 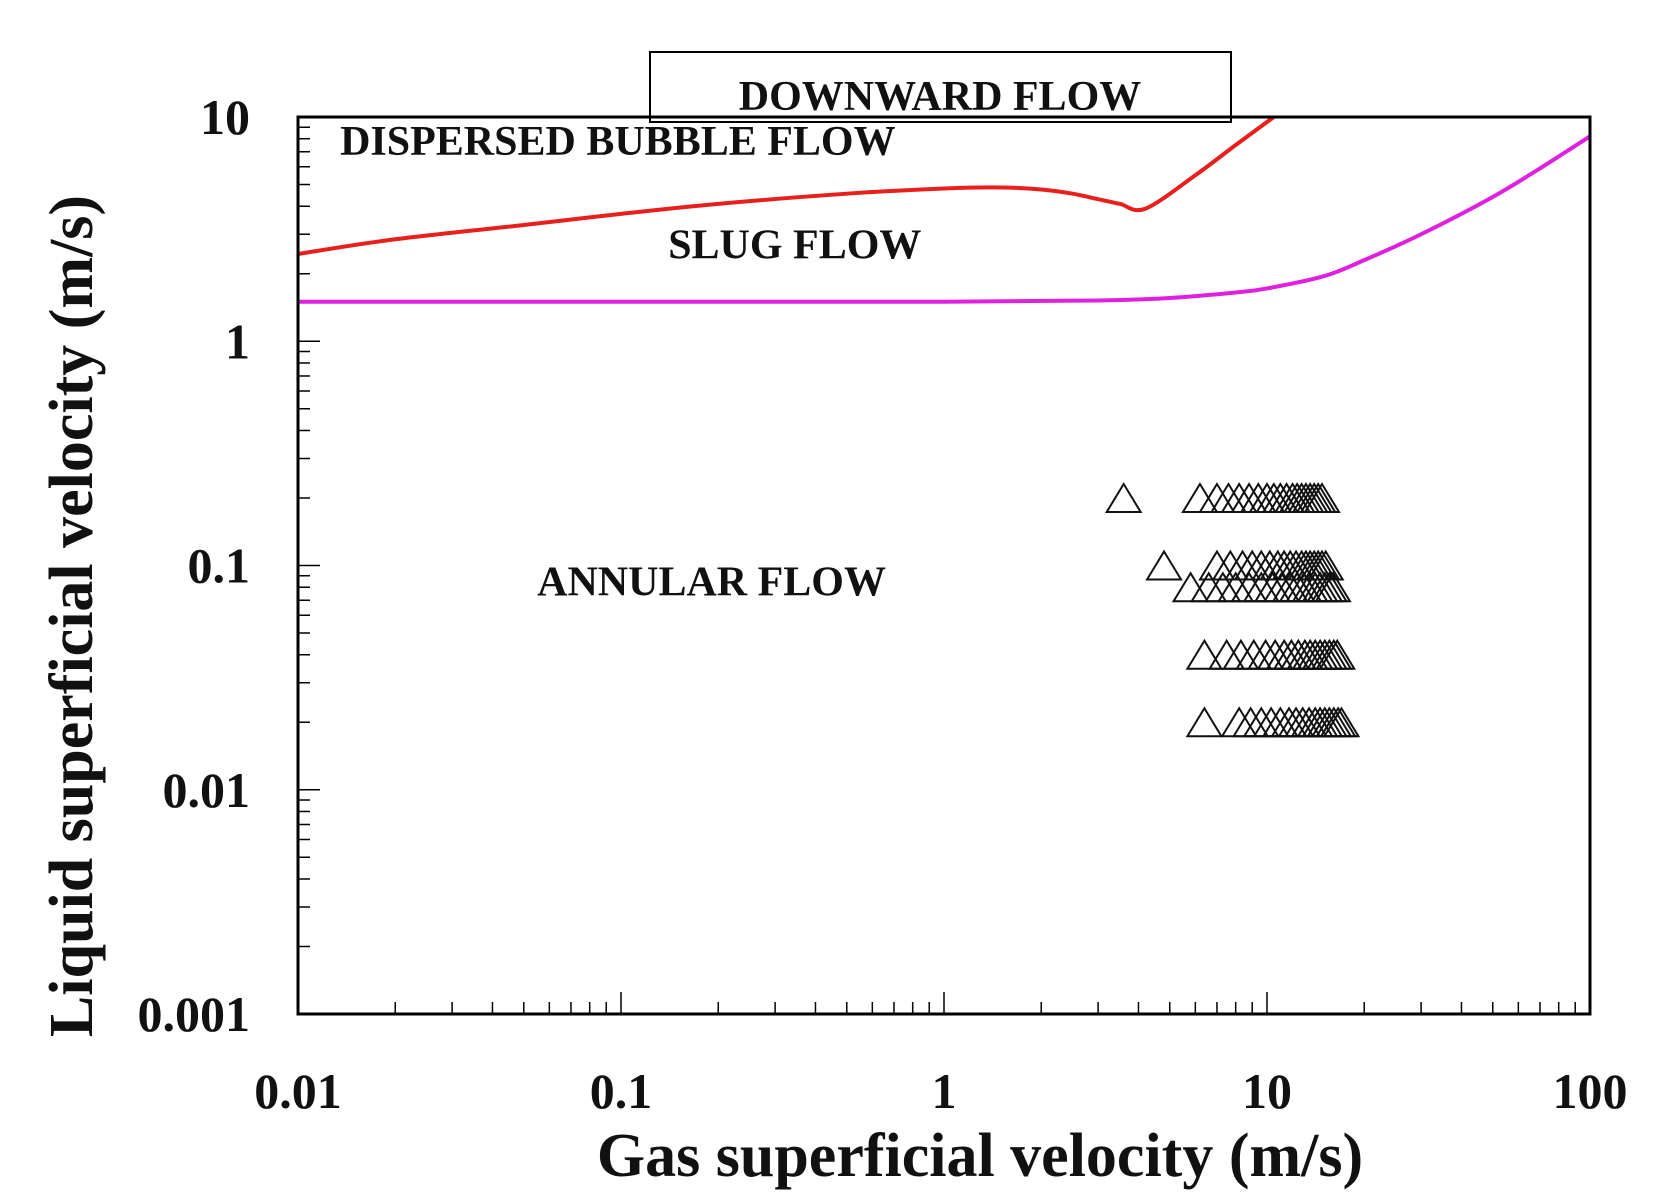 What do you see at coordinates (711, 582) in the screenshot?
I see `region-label: ANNULAR FLOW` at bounding box center [711, 582].